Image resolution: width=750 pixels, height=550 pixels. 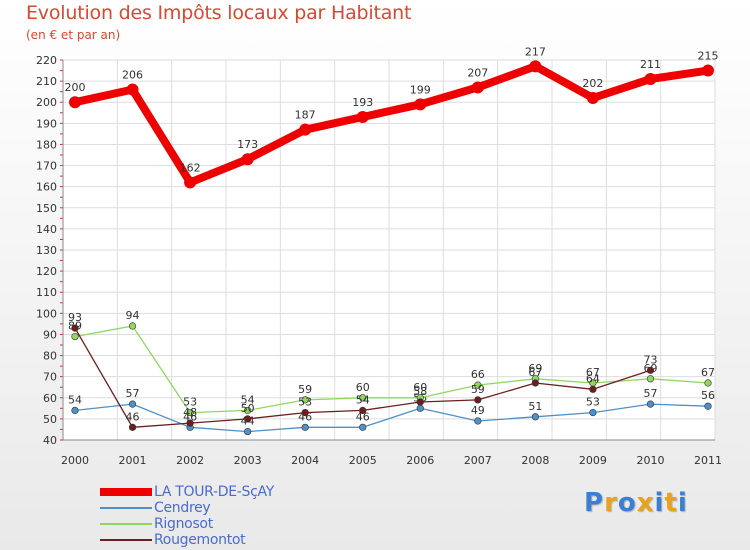 I want to click on y-tick-label: 60, so click(x=50, y=398).